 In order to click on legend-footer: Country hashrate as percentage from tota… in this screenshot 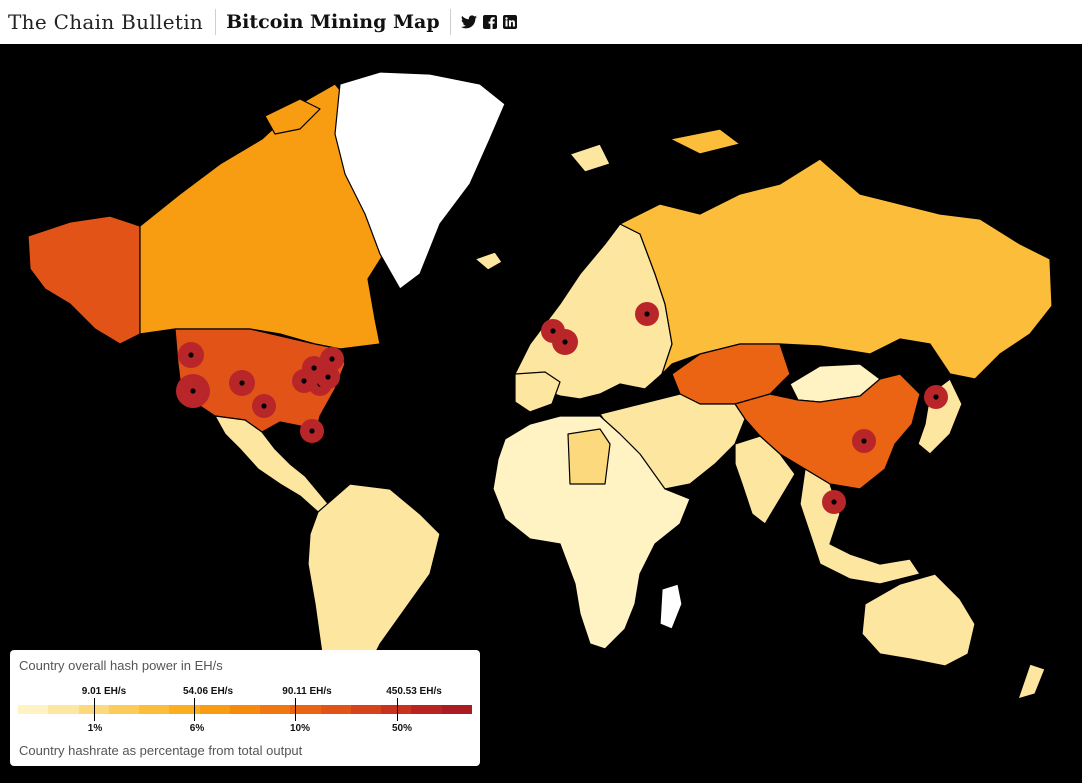, I will do `click(161, 750)`.